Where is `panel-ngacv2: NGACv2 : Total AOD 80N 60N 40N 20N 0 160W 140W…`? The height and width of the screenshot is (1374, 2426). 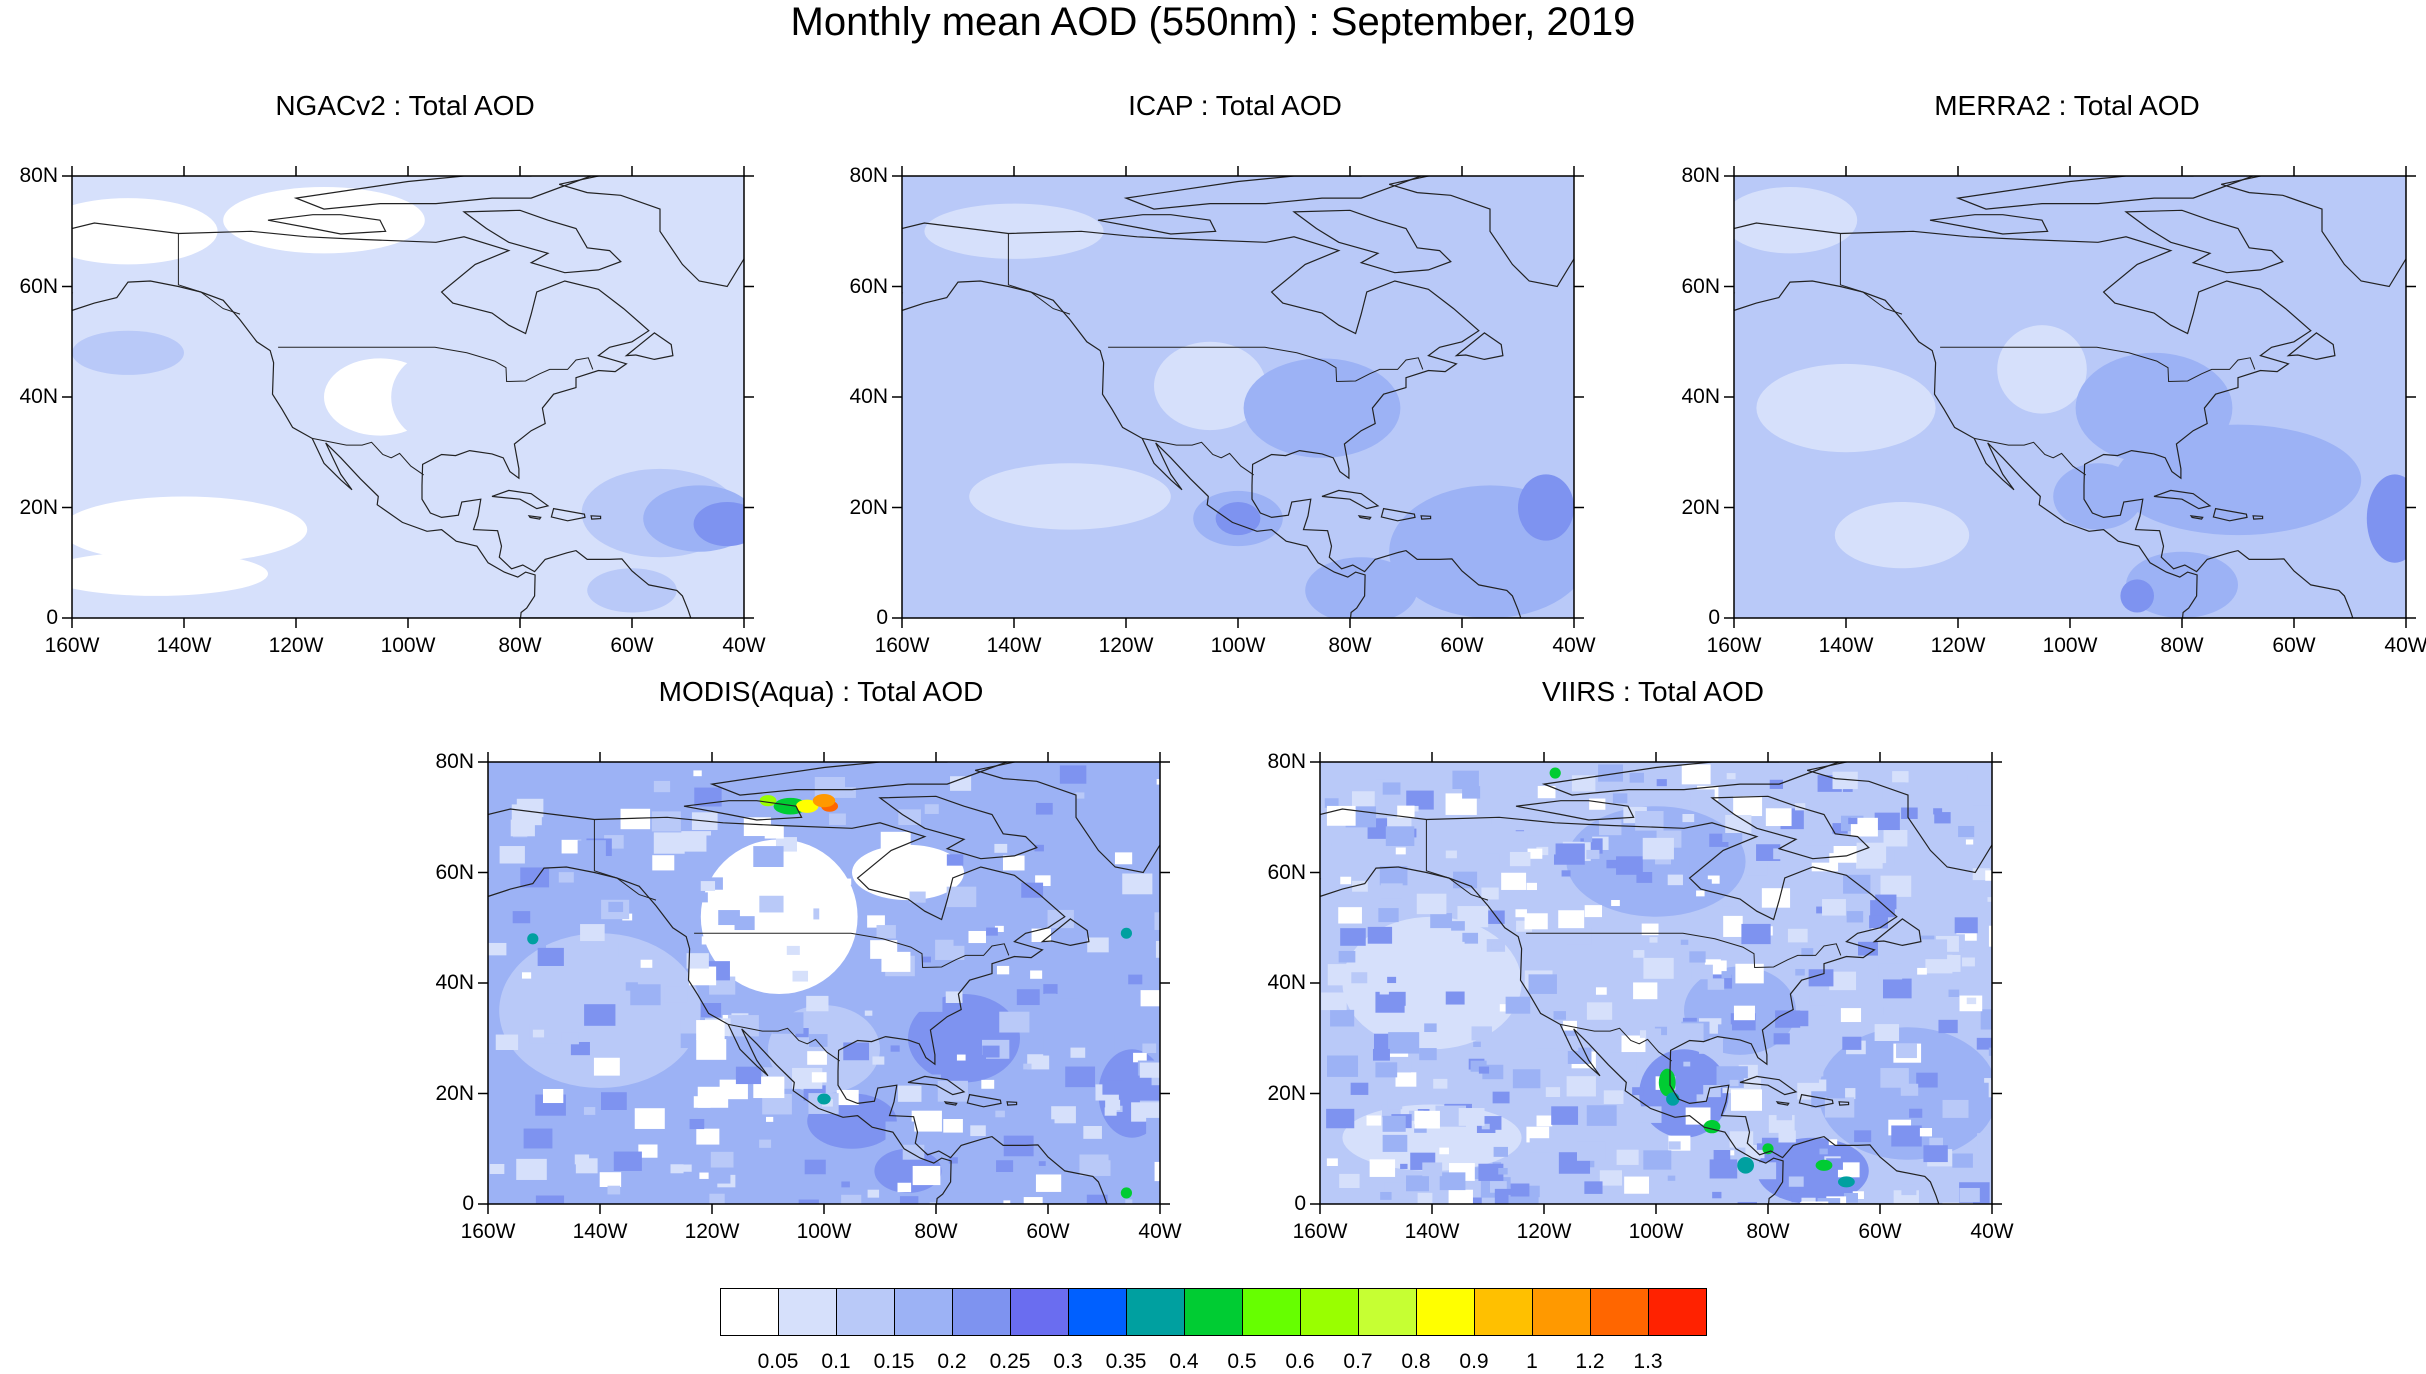 panel-ngacv2: NGACv2 : Total AOD 80N 60N 40N 20N 0 160W 140W… is located at coordinates (385, 373).